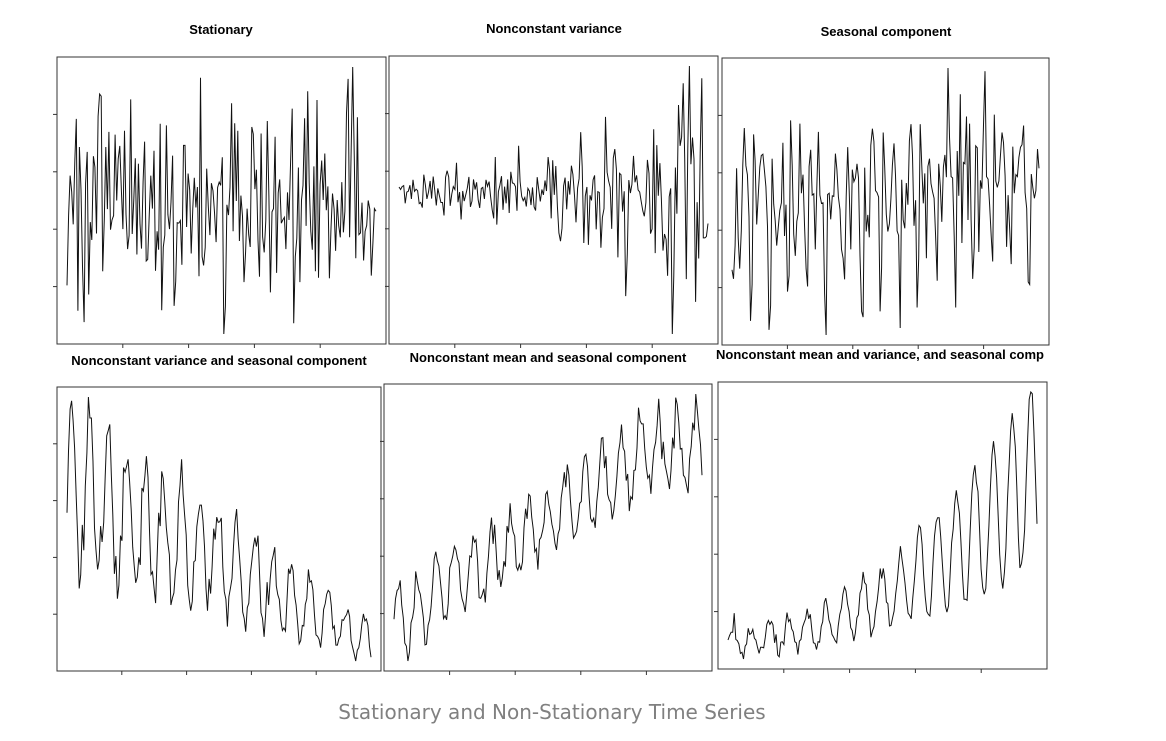  I want to click on panel-nonconstant-variance: Nonconstant variance, so click(553, 183).